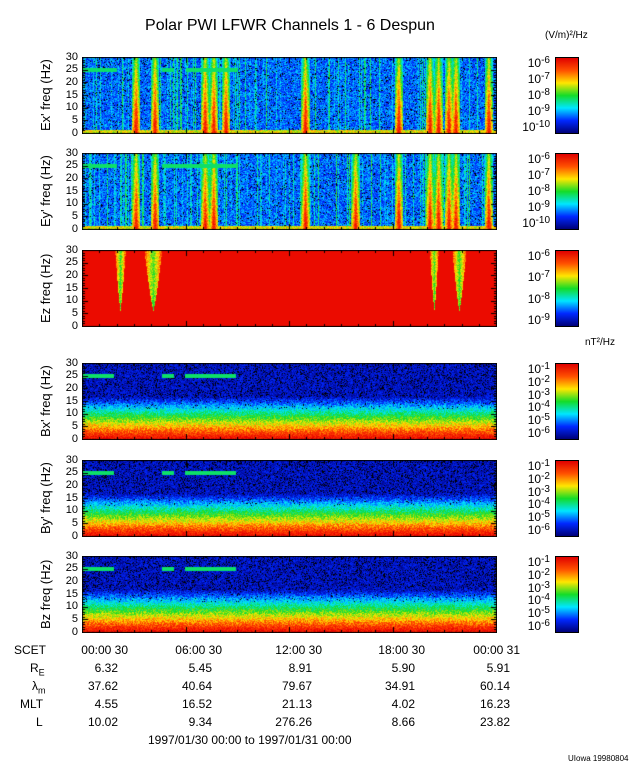 Image resolution: width=640 pixels, height=768 pixels. I want to click on ephemeris-value: 5.45, so click(200, 668).